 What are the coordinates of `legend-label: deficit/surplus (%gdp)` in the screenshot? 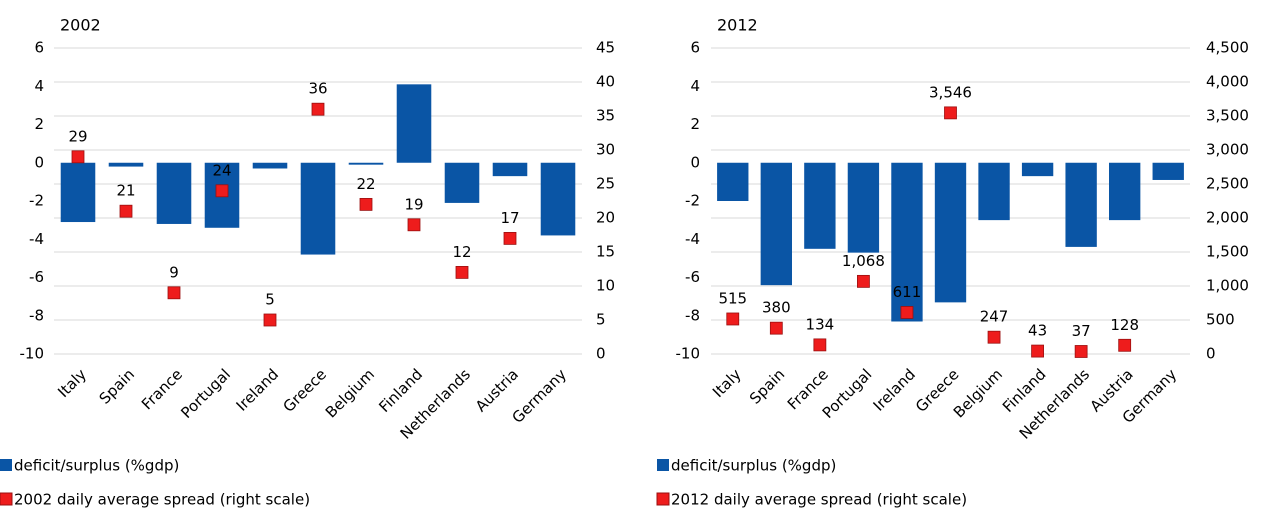 It's located at (96, 466).